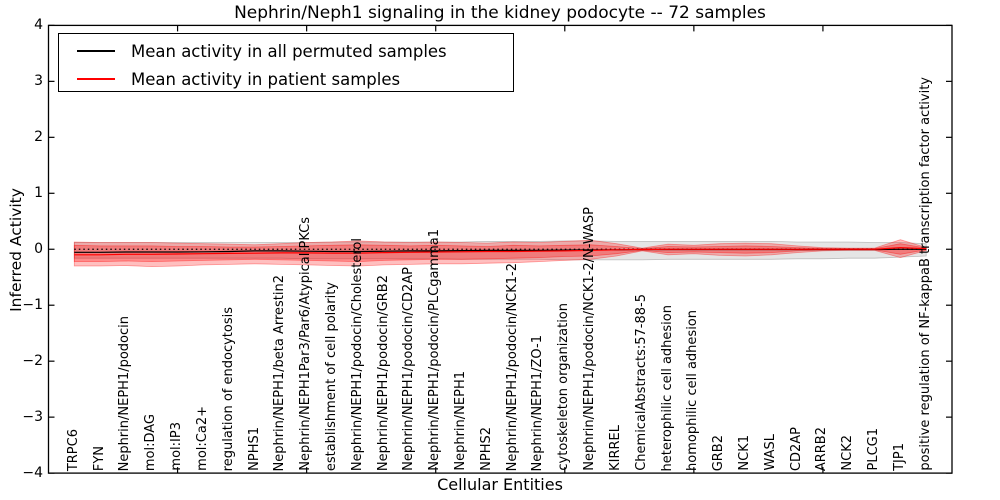 The image size is (1000, 500). I want to click on legend-entry-patient: Mean activity in patient samples, so click(229, 79).